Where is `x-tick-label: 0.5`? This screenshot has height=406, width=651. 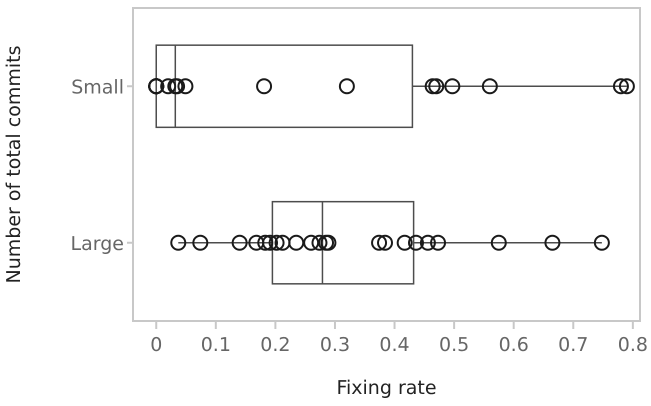
x-tick-label: 0.5 is located at coordinates (454, 345).